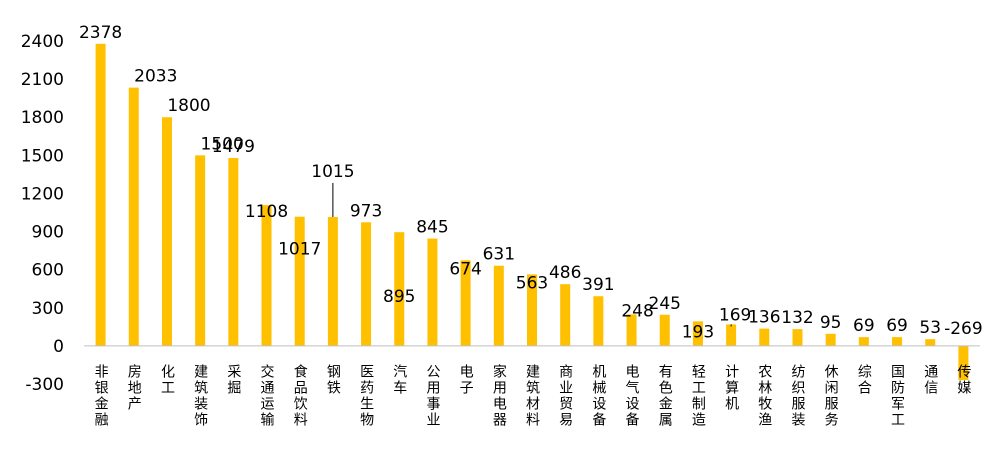  I want to click on data-label: 1800, so click(188, 106).